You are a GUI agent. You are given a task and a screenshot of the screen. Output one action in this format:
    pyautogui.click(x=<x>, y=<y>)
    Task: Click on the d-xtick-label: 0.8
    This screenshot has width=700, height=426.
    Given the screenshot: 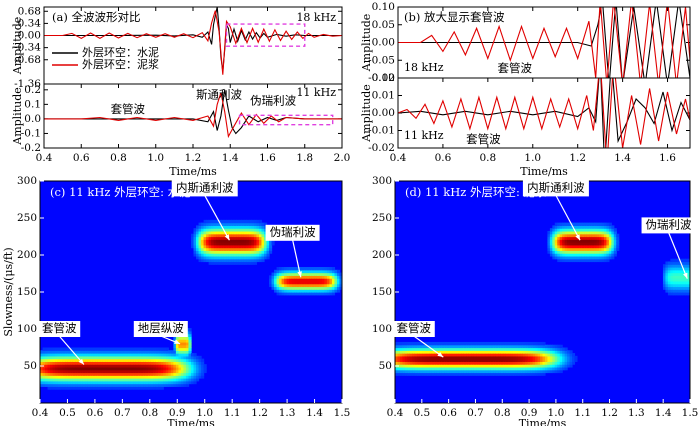 What is the action you would take?
    pyautogui.click(x=502, y=413)
    